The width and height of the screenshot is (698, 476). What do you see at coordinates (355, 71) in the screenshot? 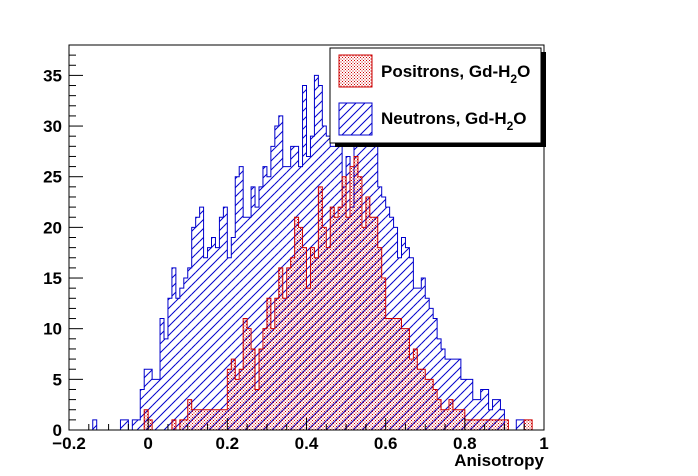
I see `legend-swatch-positrons` at bounding box center [355, 71].